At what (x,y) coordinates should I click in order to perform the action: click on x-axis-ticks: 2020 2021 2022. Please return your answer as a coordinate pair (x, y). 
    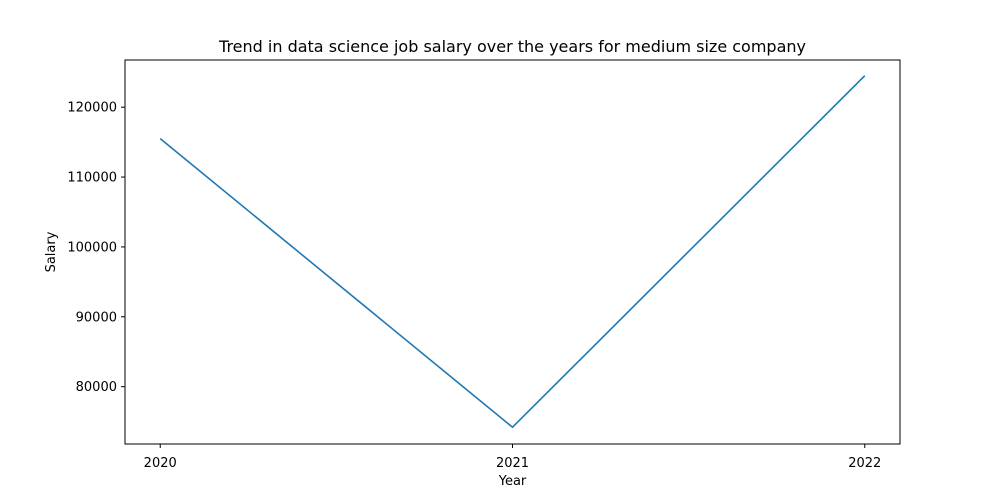
    Looking at the image, I should click on (512, 457).